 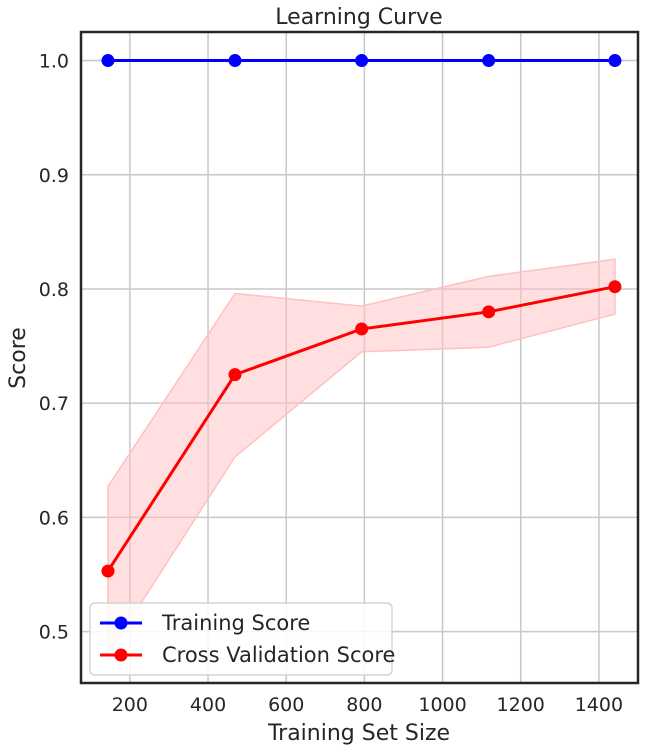 What do you see at coordinates (54, 62) in the screenshot?
I see `y-tick-label: 1.0` at bounding box center [54, 62].